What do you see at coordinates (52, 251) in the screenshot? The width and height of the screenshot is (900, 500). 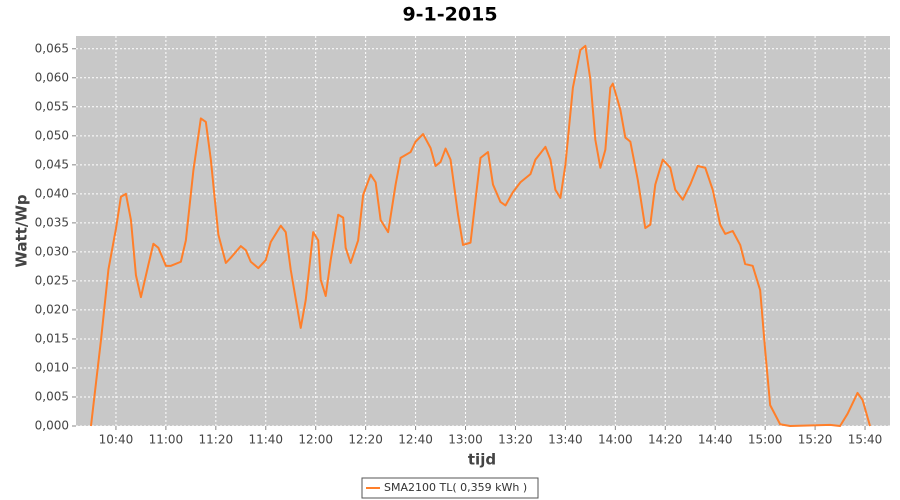 I see `y-tick-label: 0,030` at bounding box center [52, 251].